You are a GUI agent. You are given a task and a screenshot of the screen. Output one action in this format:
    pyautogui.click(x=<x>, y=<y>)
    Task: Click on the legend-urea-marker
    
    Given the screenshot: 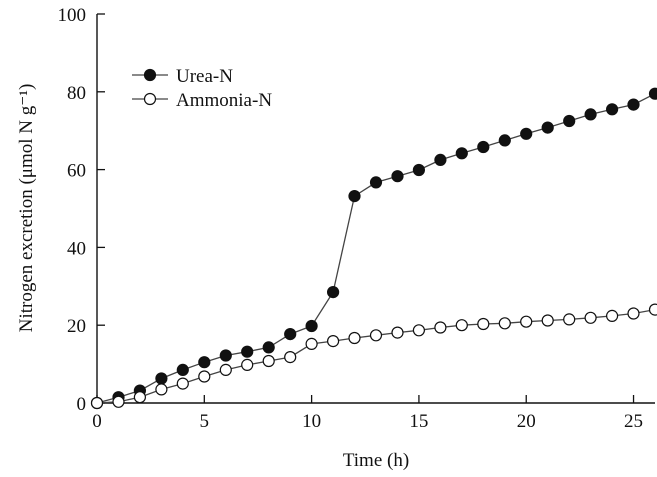 What is the action you would take?
    pyautogui.click(x=150, y=75)
    